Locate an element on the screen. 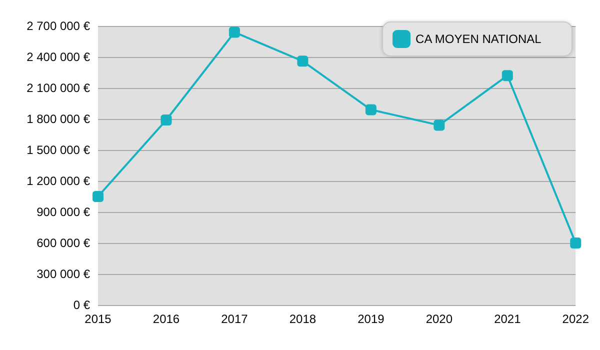  x-tick-label: 2020 is located at coordinates (439, 319).